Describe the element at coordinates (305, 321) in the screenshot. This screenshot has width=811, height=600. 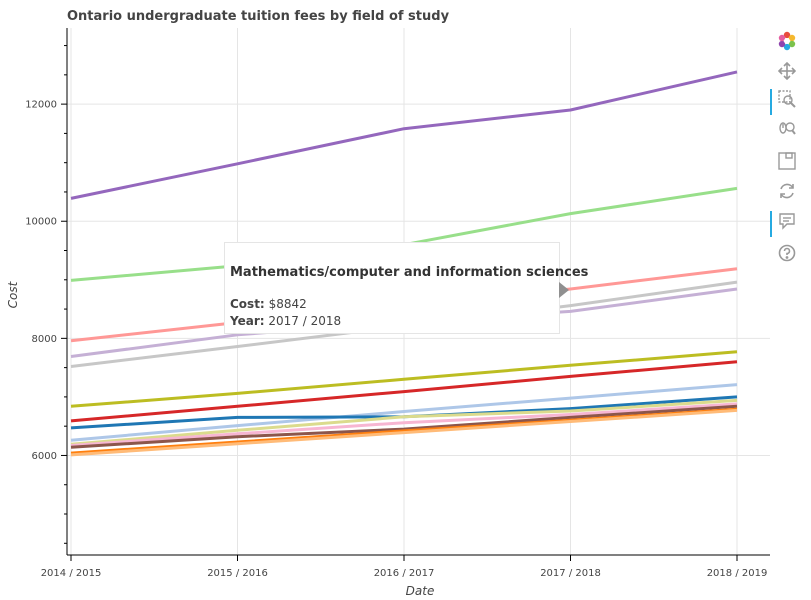
I see `tooltip-year-value: 2017 / 2018` at that location.